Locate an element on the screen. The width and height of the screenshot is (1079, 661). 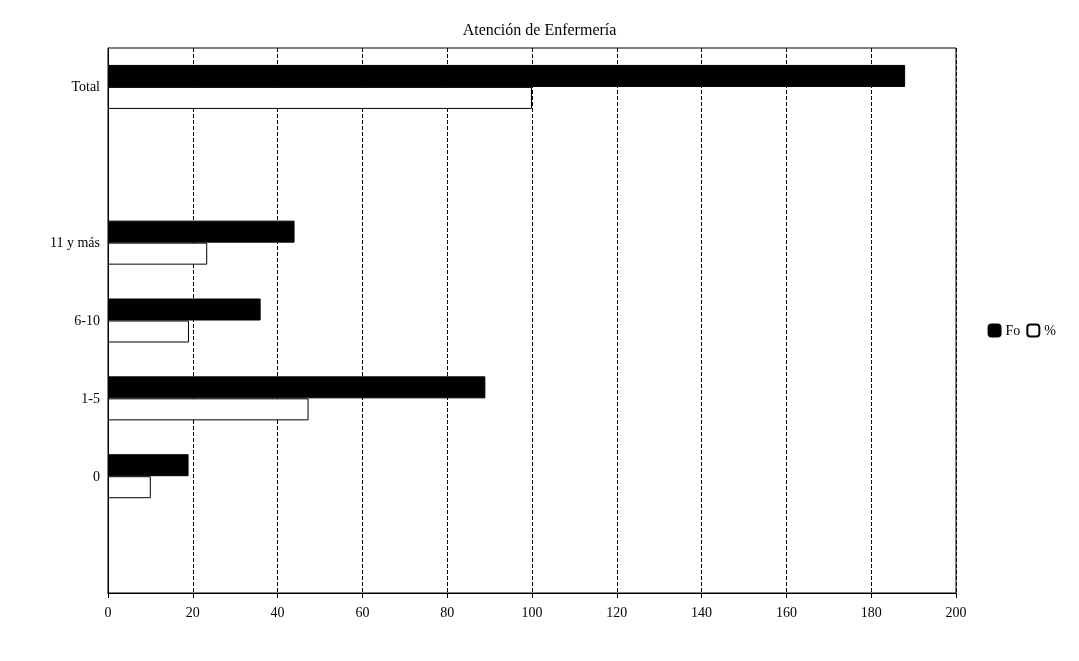
x-tick-label: 20 is located at coordinates (192, 612).